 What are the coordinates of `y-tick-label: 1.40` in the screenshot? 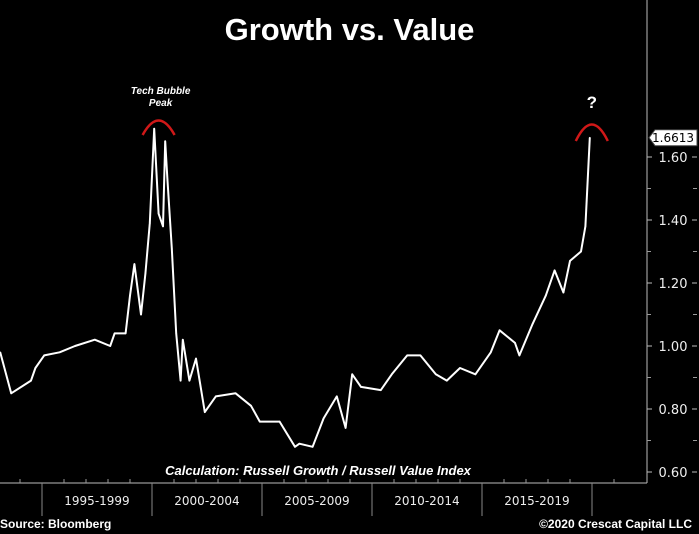 It's located at (673, 221).